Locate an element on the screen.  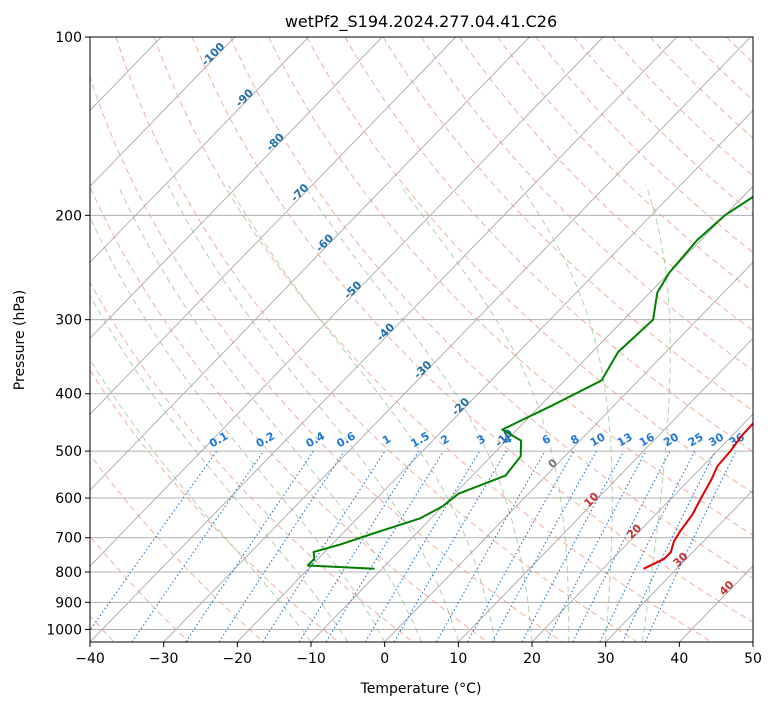
y-tick-label: 800 is located at coordinates (68, 573).